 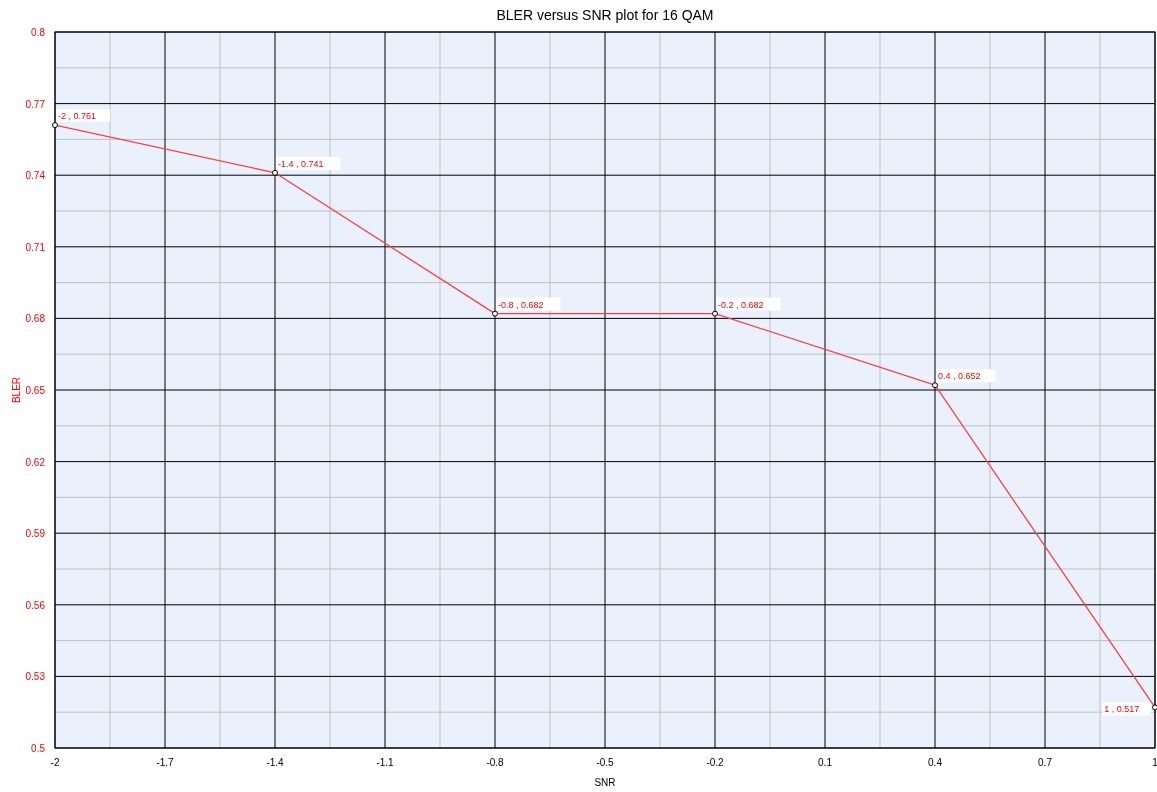 What do you see at coordinates (1122, 709) in the screenshot?
I see `data-label: 1 , 0.517` at bounding box center [1122, 709].